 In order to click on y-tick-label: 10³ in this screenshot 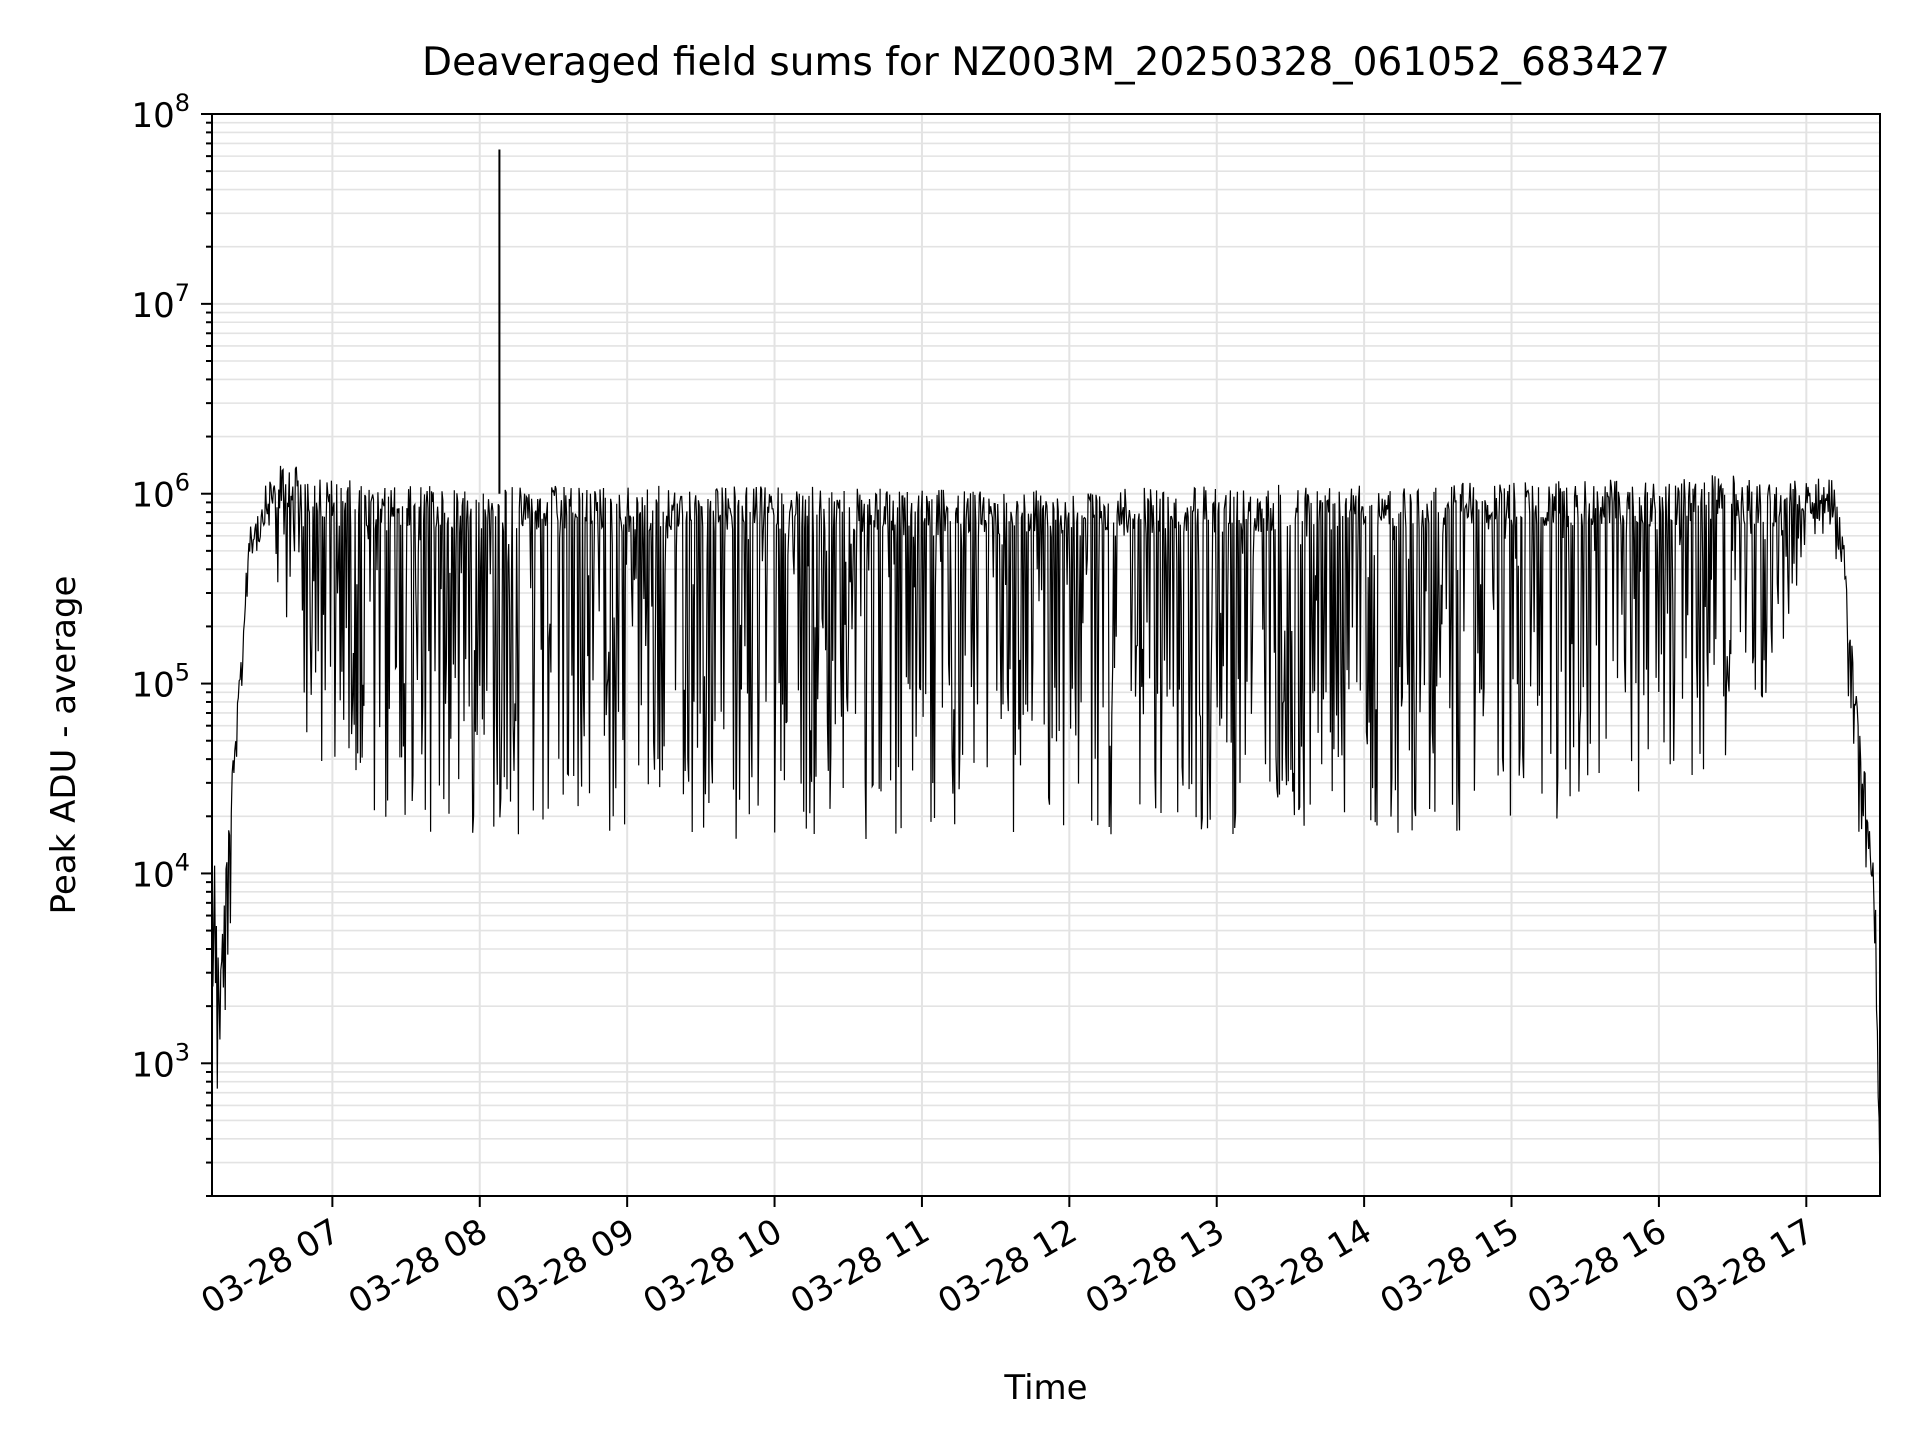, I will do `click(160, 1061)`.